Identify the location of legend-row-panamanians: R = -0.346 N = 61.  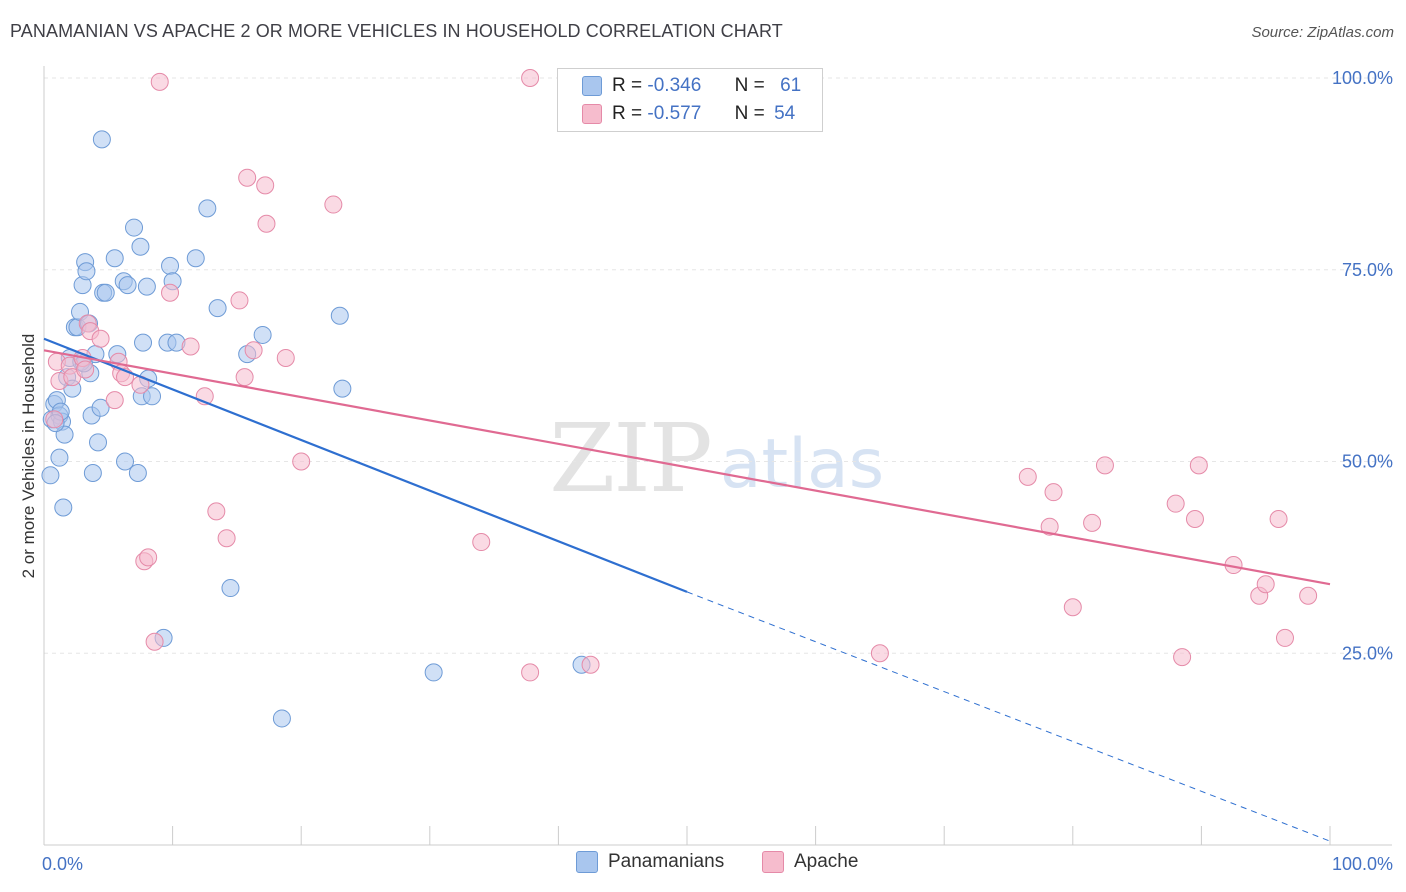
(691, 86).